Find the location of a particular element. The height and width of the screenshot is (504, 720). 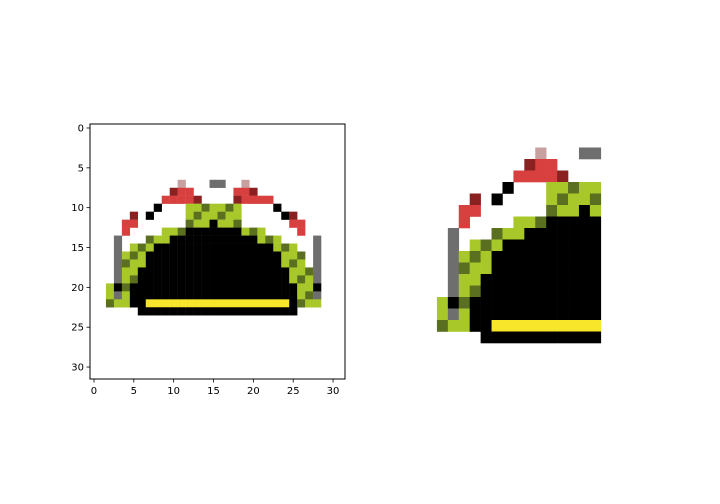

y-tick-label: 30 is located at coordinates (77, 368).